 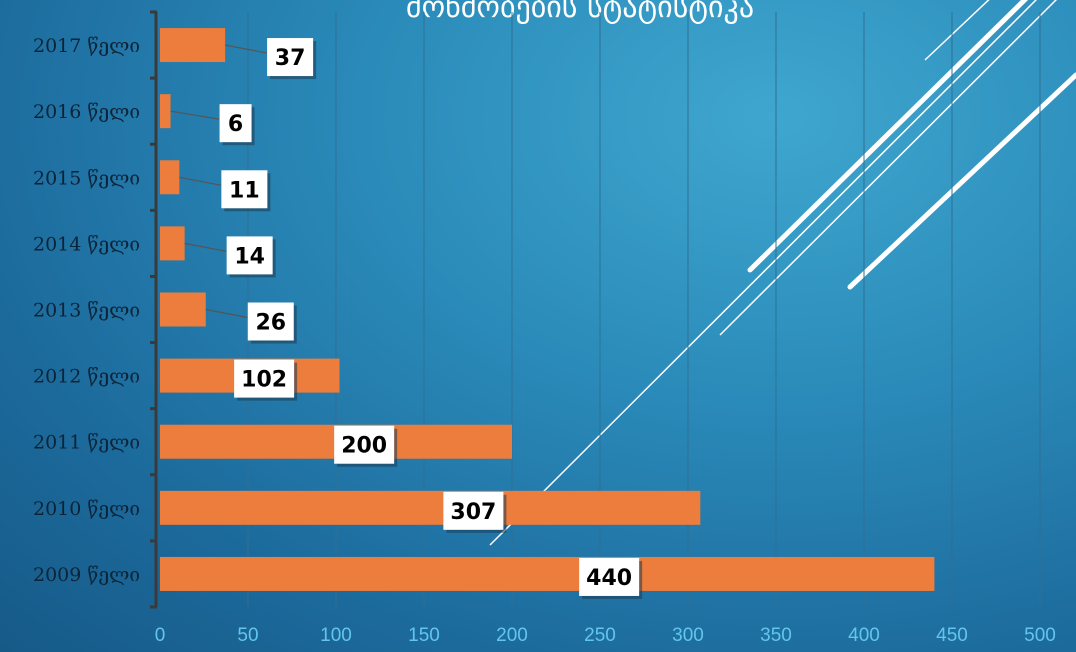 What do you see at coordinates (165, 111) in the screenshot?
I see `bar-2016 წელი` at bounding box center [165, 111].